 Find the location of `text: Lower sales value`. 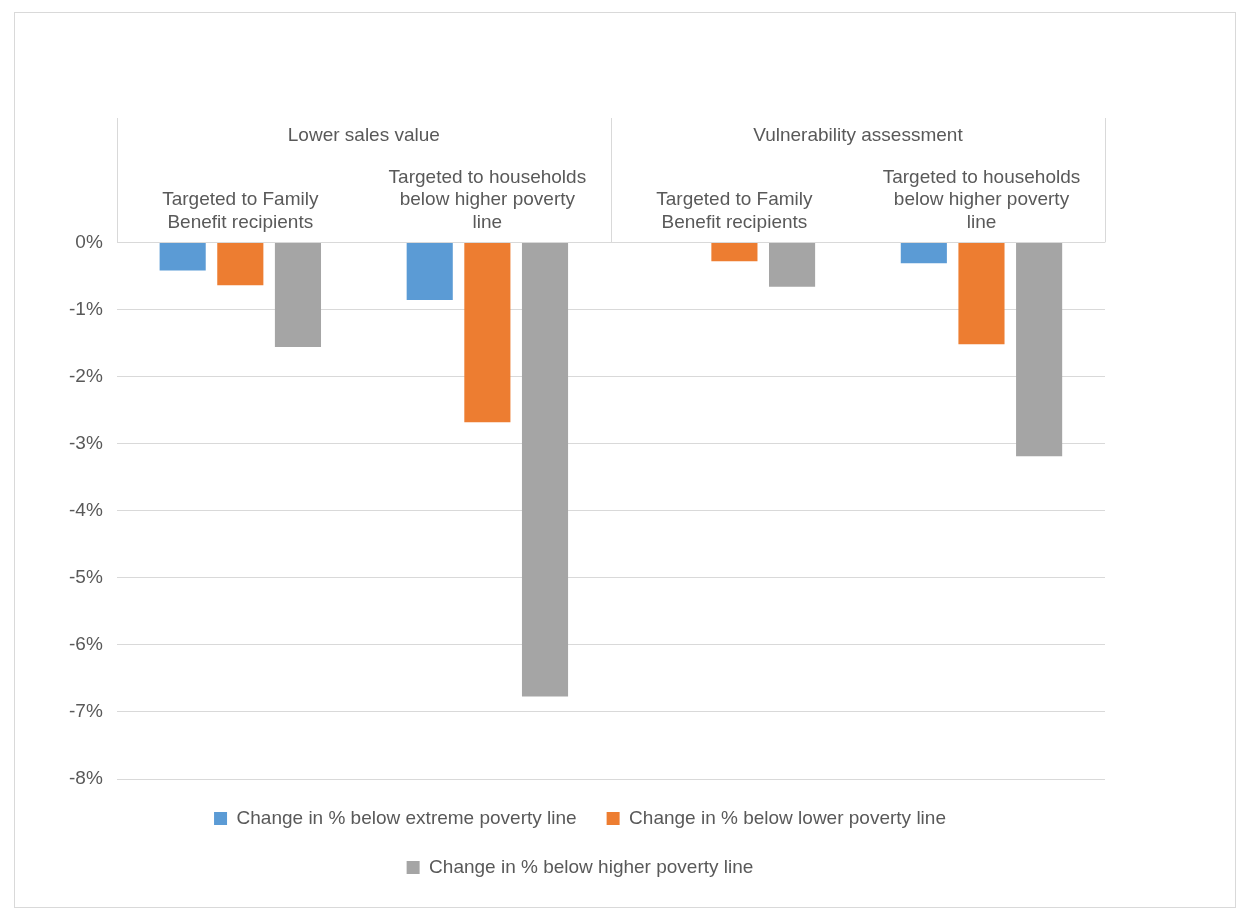

text: Lower sales value is located at coordinates (363, 135).